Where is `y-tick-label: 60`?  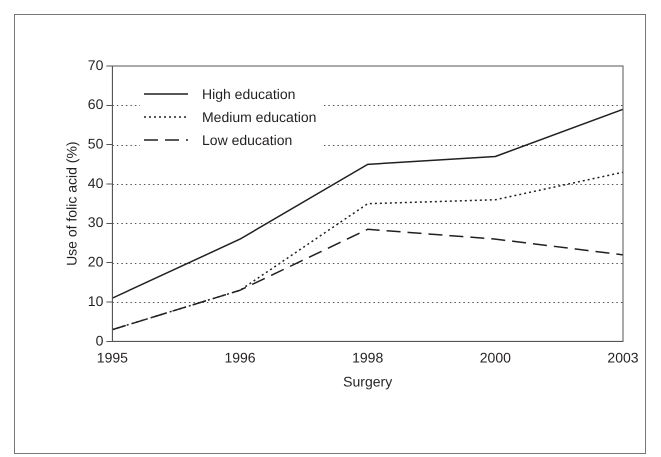 y-tick-label: 60 is located at coordinates (96, 104).